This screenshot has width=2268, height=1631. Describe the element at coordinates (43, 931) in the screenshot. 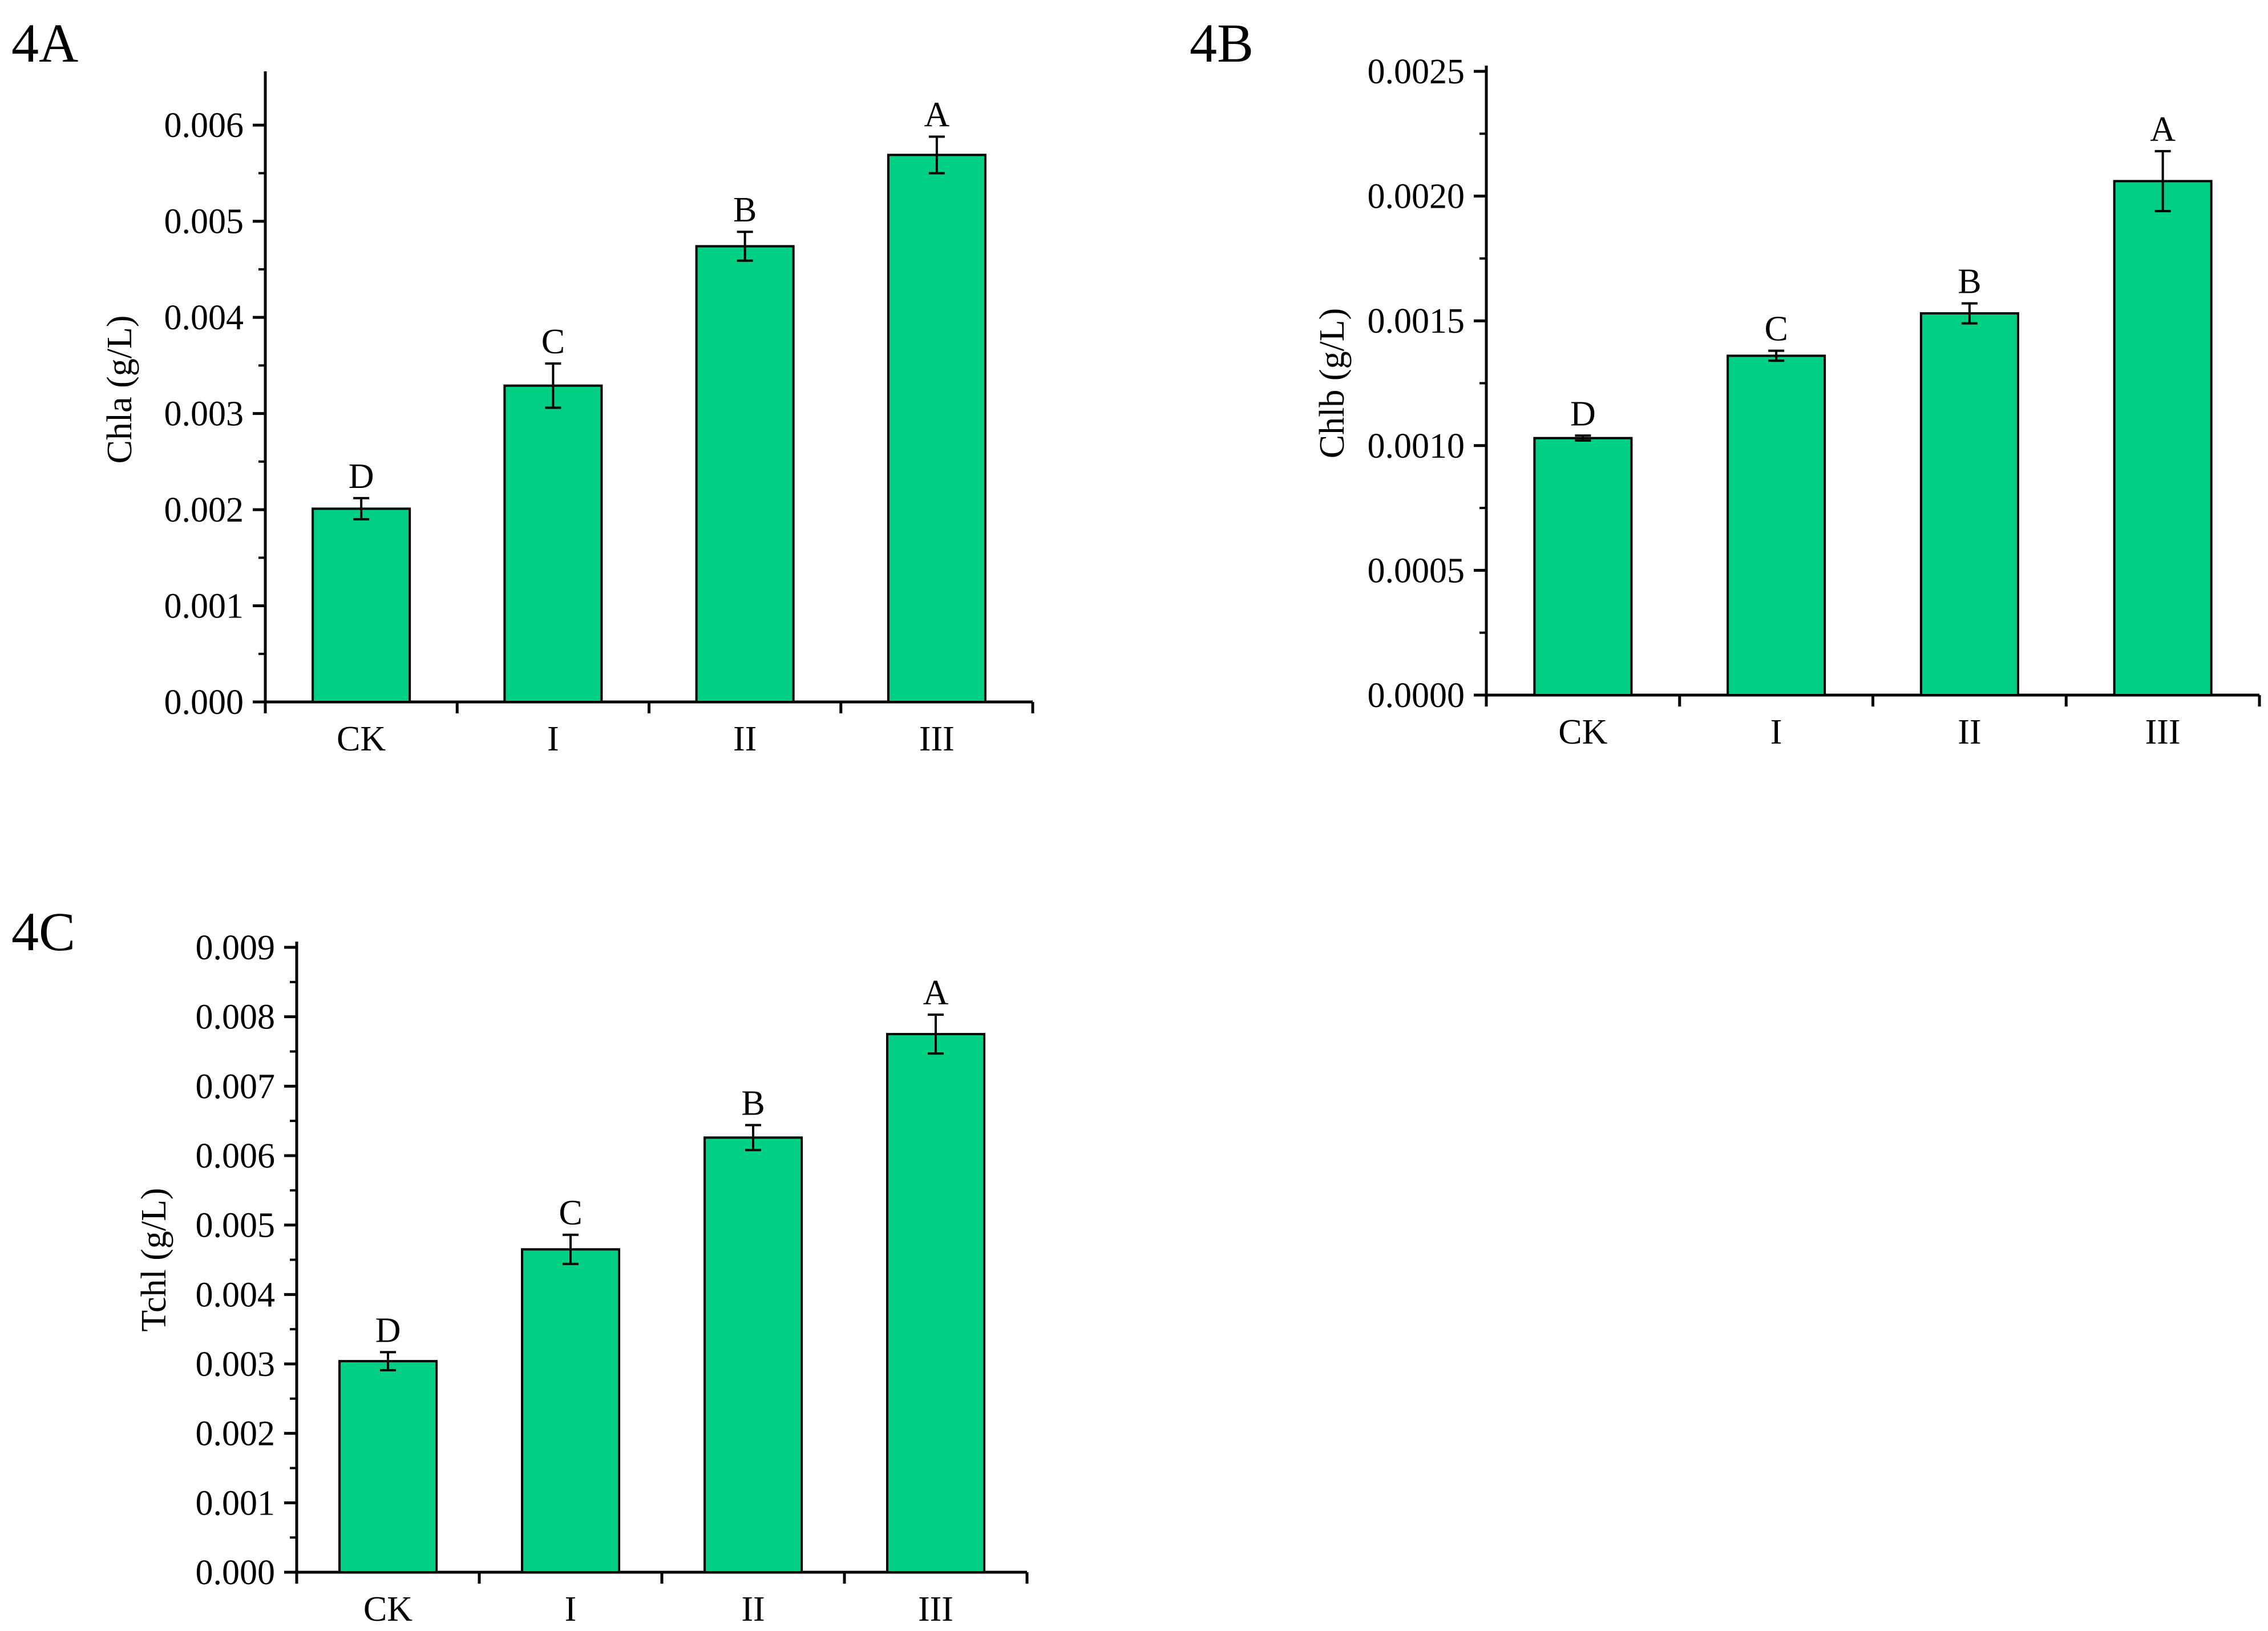

I see `panel-label: 4C` at that location.